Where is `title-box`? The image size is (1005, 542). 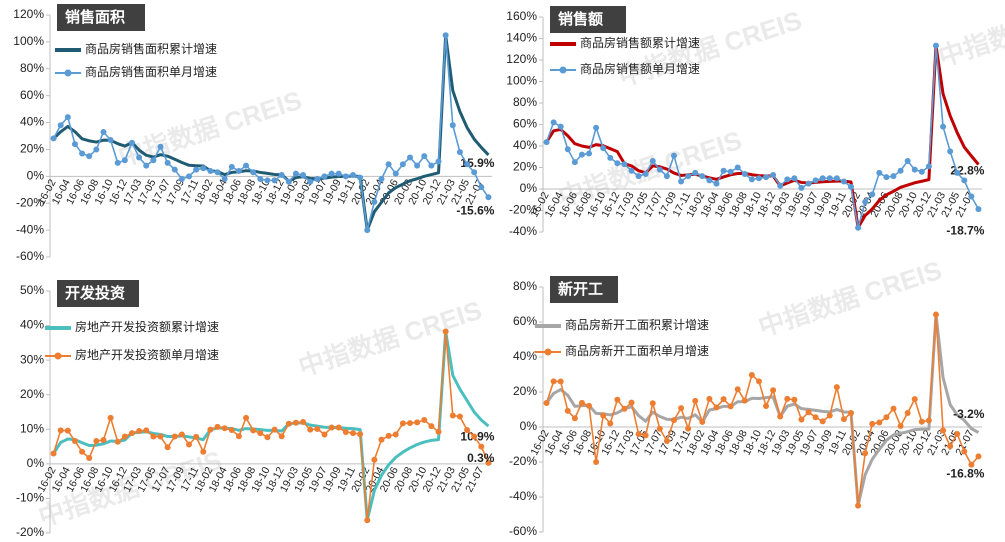
title-box is located at coordinates (98, 293).